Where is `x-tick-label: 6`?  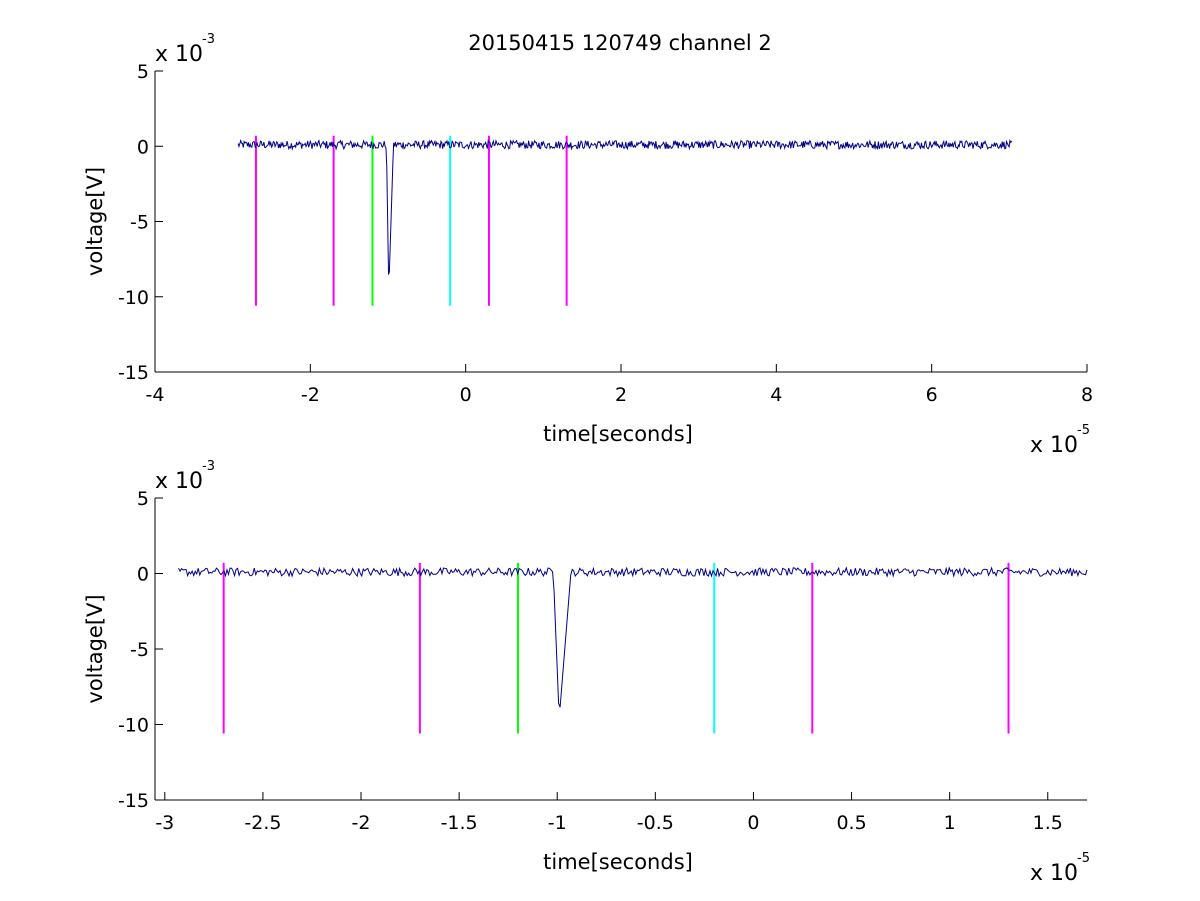 x-tick-label: 6 is located at coordinates (932, 395).